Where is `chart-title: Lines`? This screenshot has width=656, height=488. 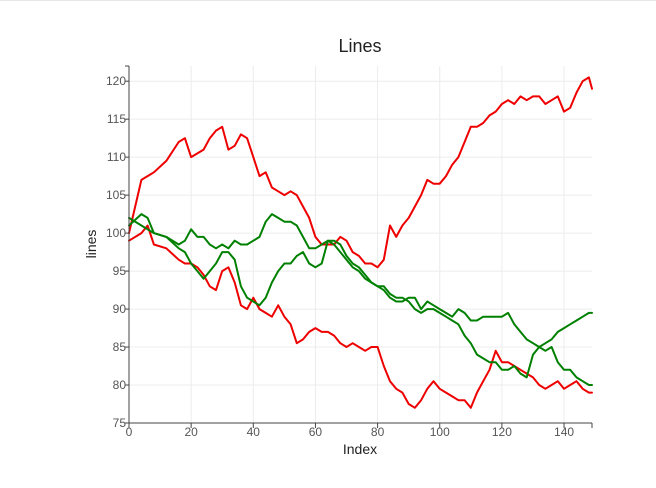
chart-title: Lines is located at coordinates (359, 46).